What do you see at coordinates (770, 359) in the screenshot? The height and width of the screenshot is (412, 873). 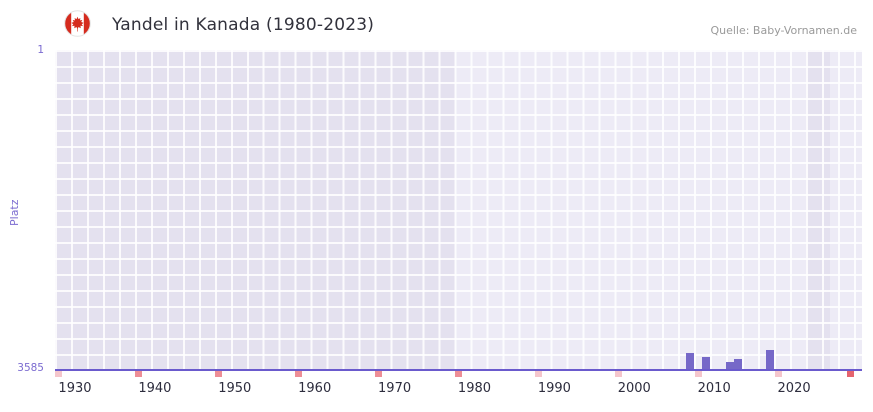 I see `rank-bar-2017` at bounding box center [770, 359].